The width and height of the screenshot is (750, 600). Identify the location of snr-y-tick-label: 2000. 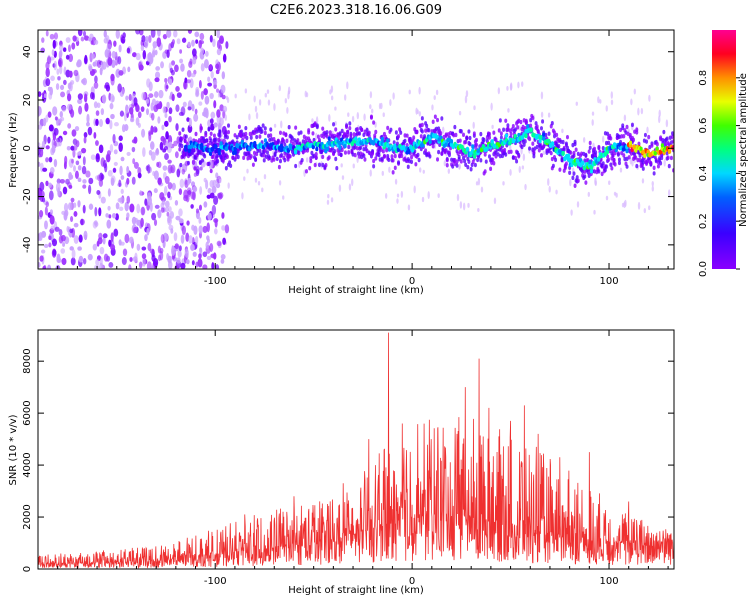
(27, 516).